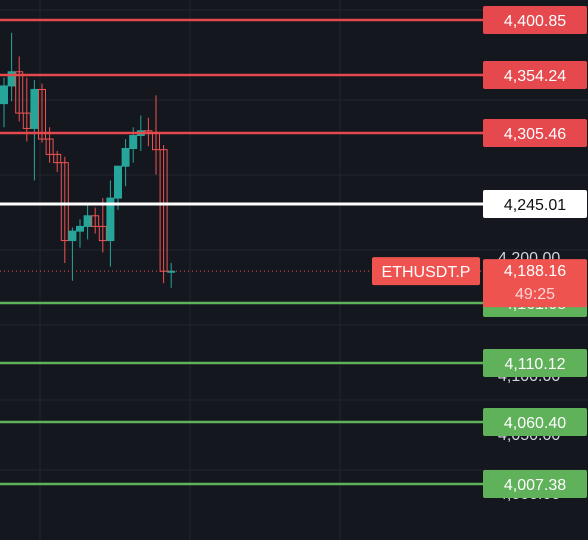 The width and height of the screenshot is (588, 540). What do you see at coordinates (535, 271) in the screenshot?
I see `last-price-label: 4,188.16` at bounding box center [535, 271].